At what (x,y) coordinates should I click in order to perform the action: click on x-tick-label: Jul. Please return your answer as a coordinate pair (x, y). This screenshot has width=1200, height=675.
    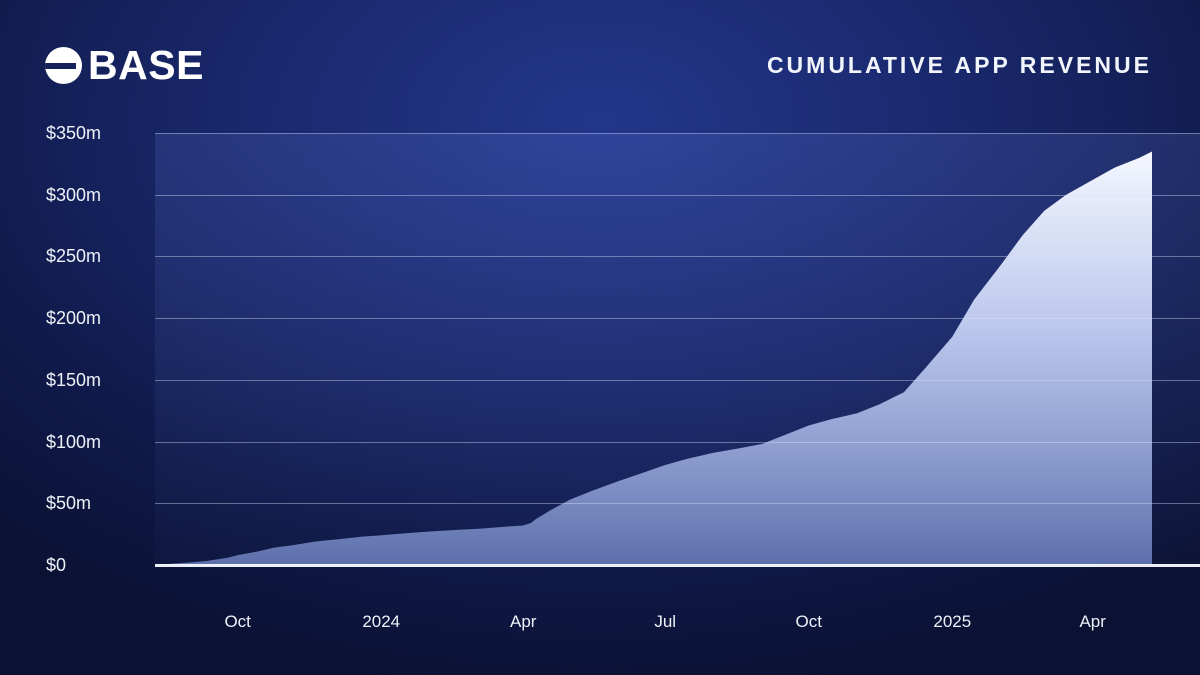
    Looking at the image, I should click on (665, 621).